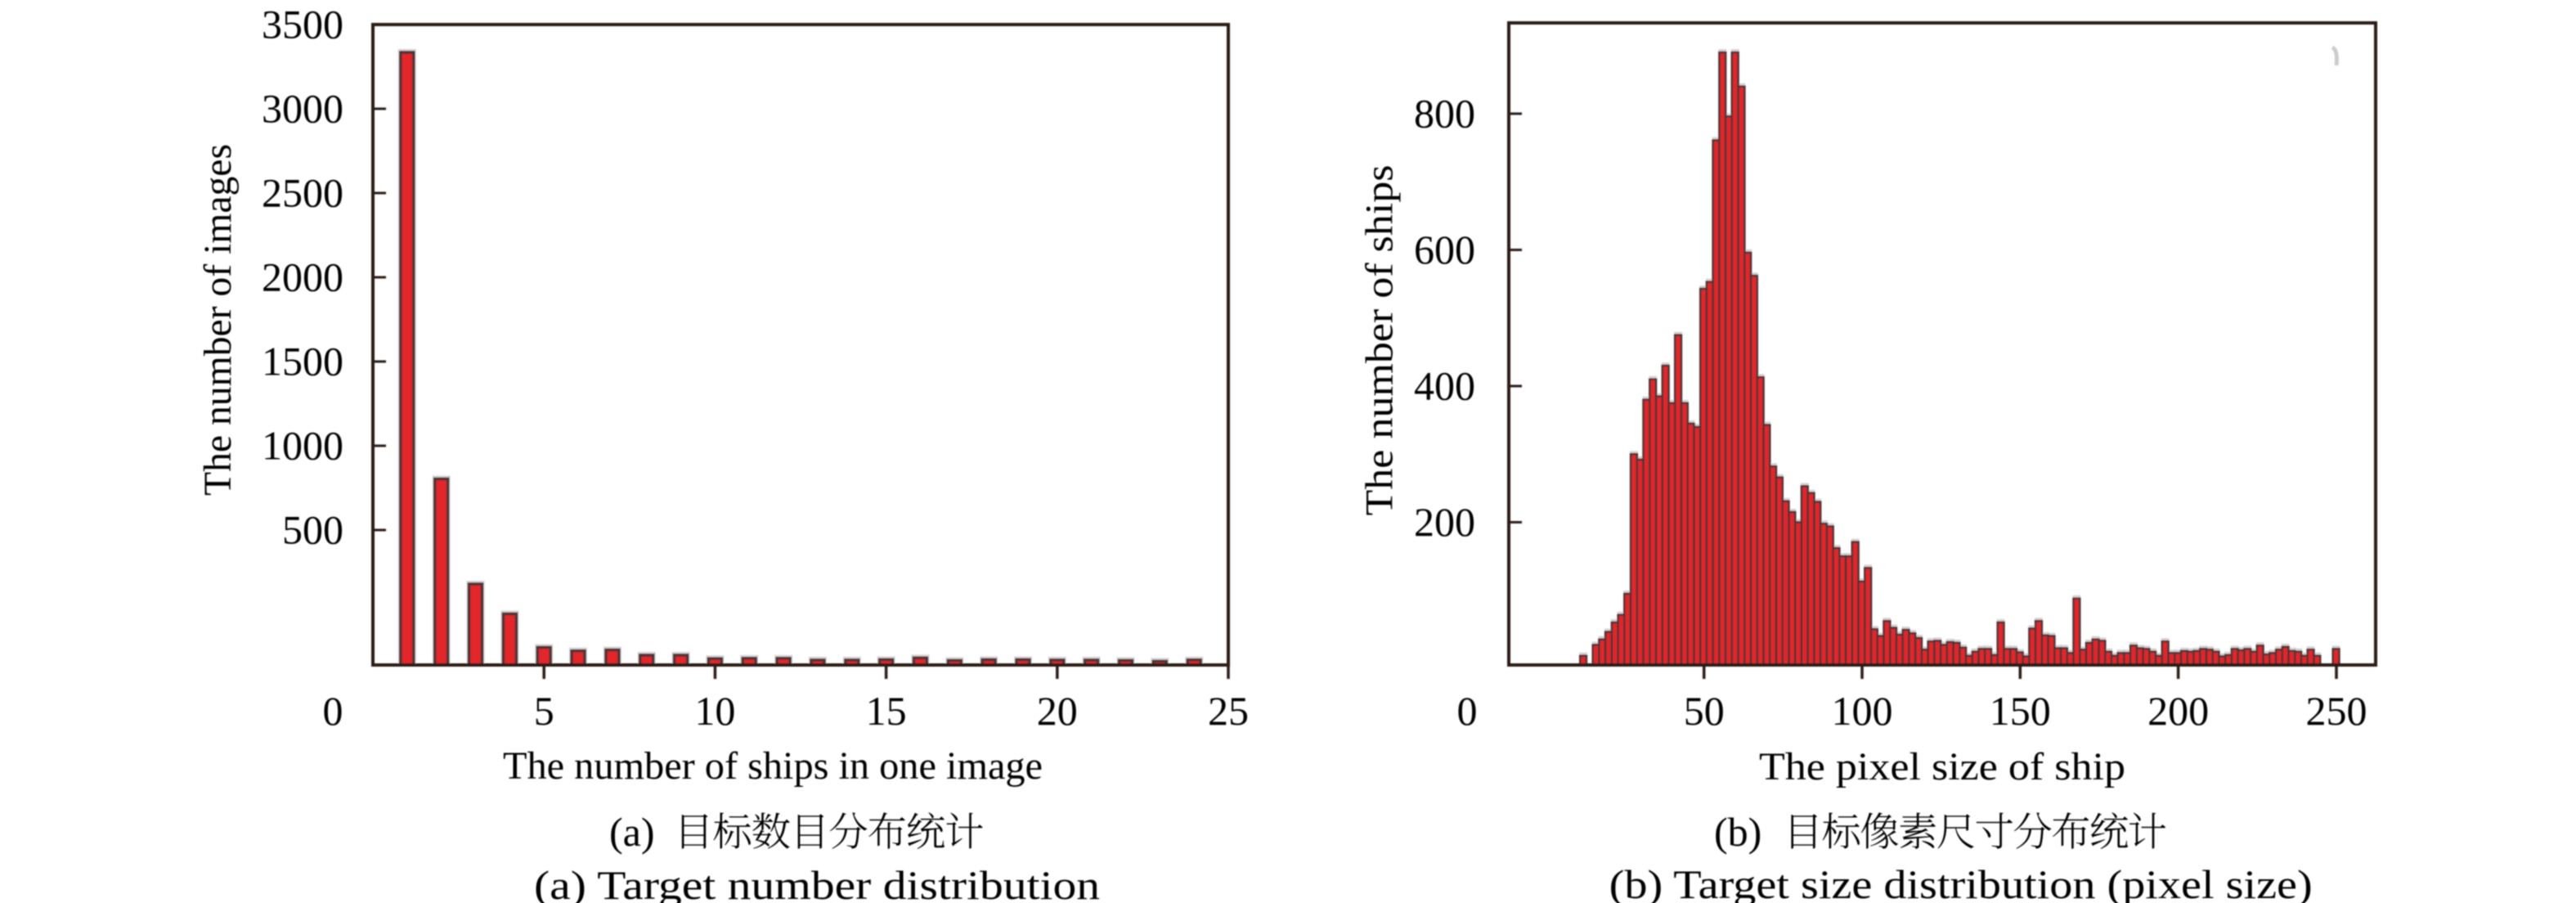 The width and height of the screenshot is (2576, 903). I want to click on svg-text: The pixel size of ship, so click(1942, 766).